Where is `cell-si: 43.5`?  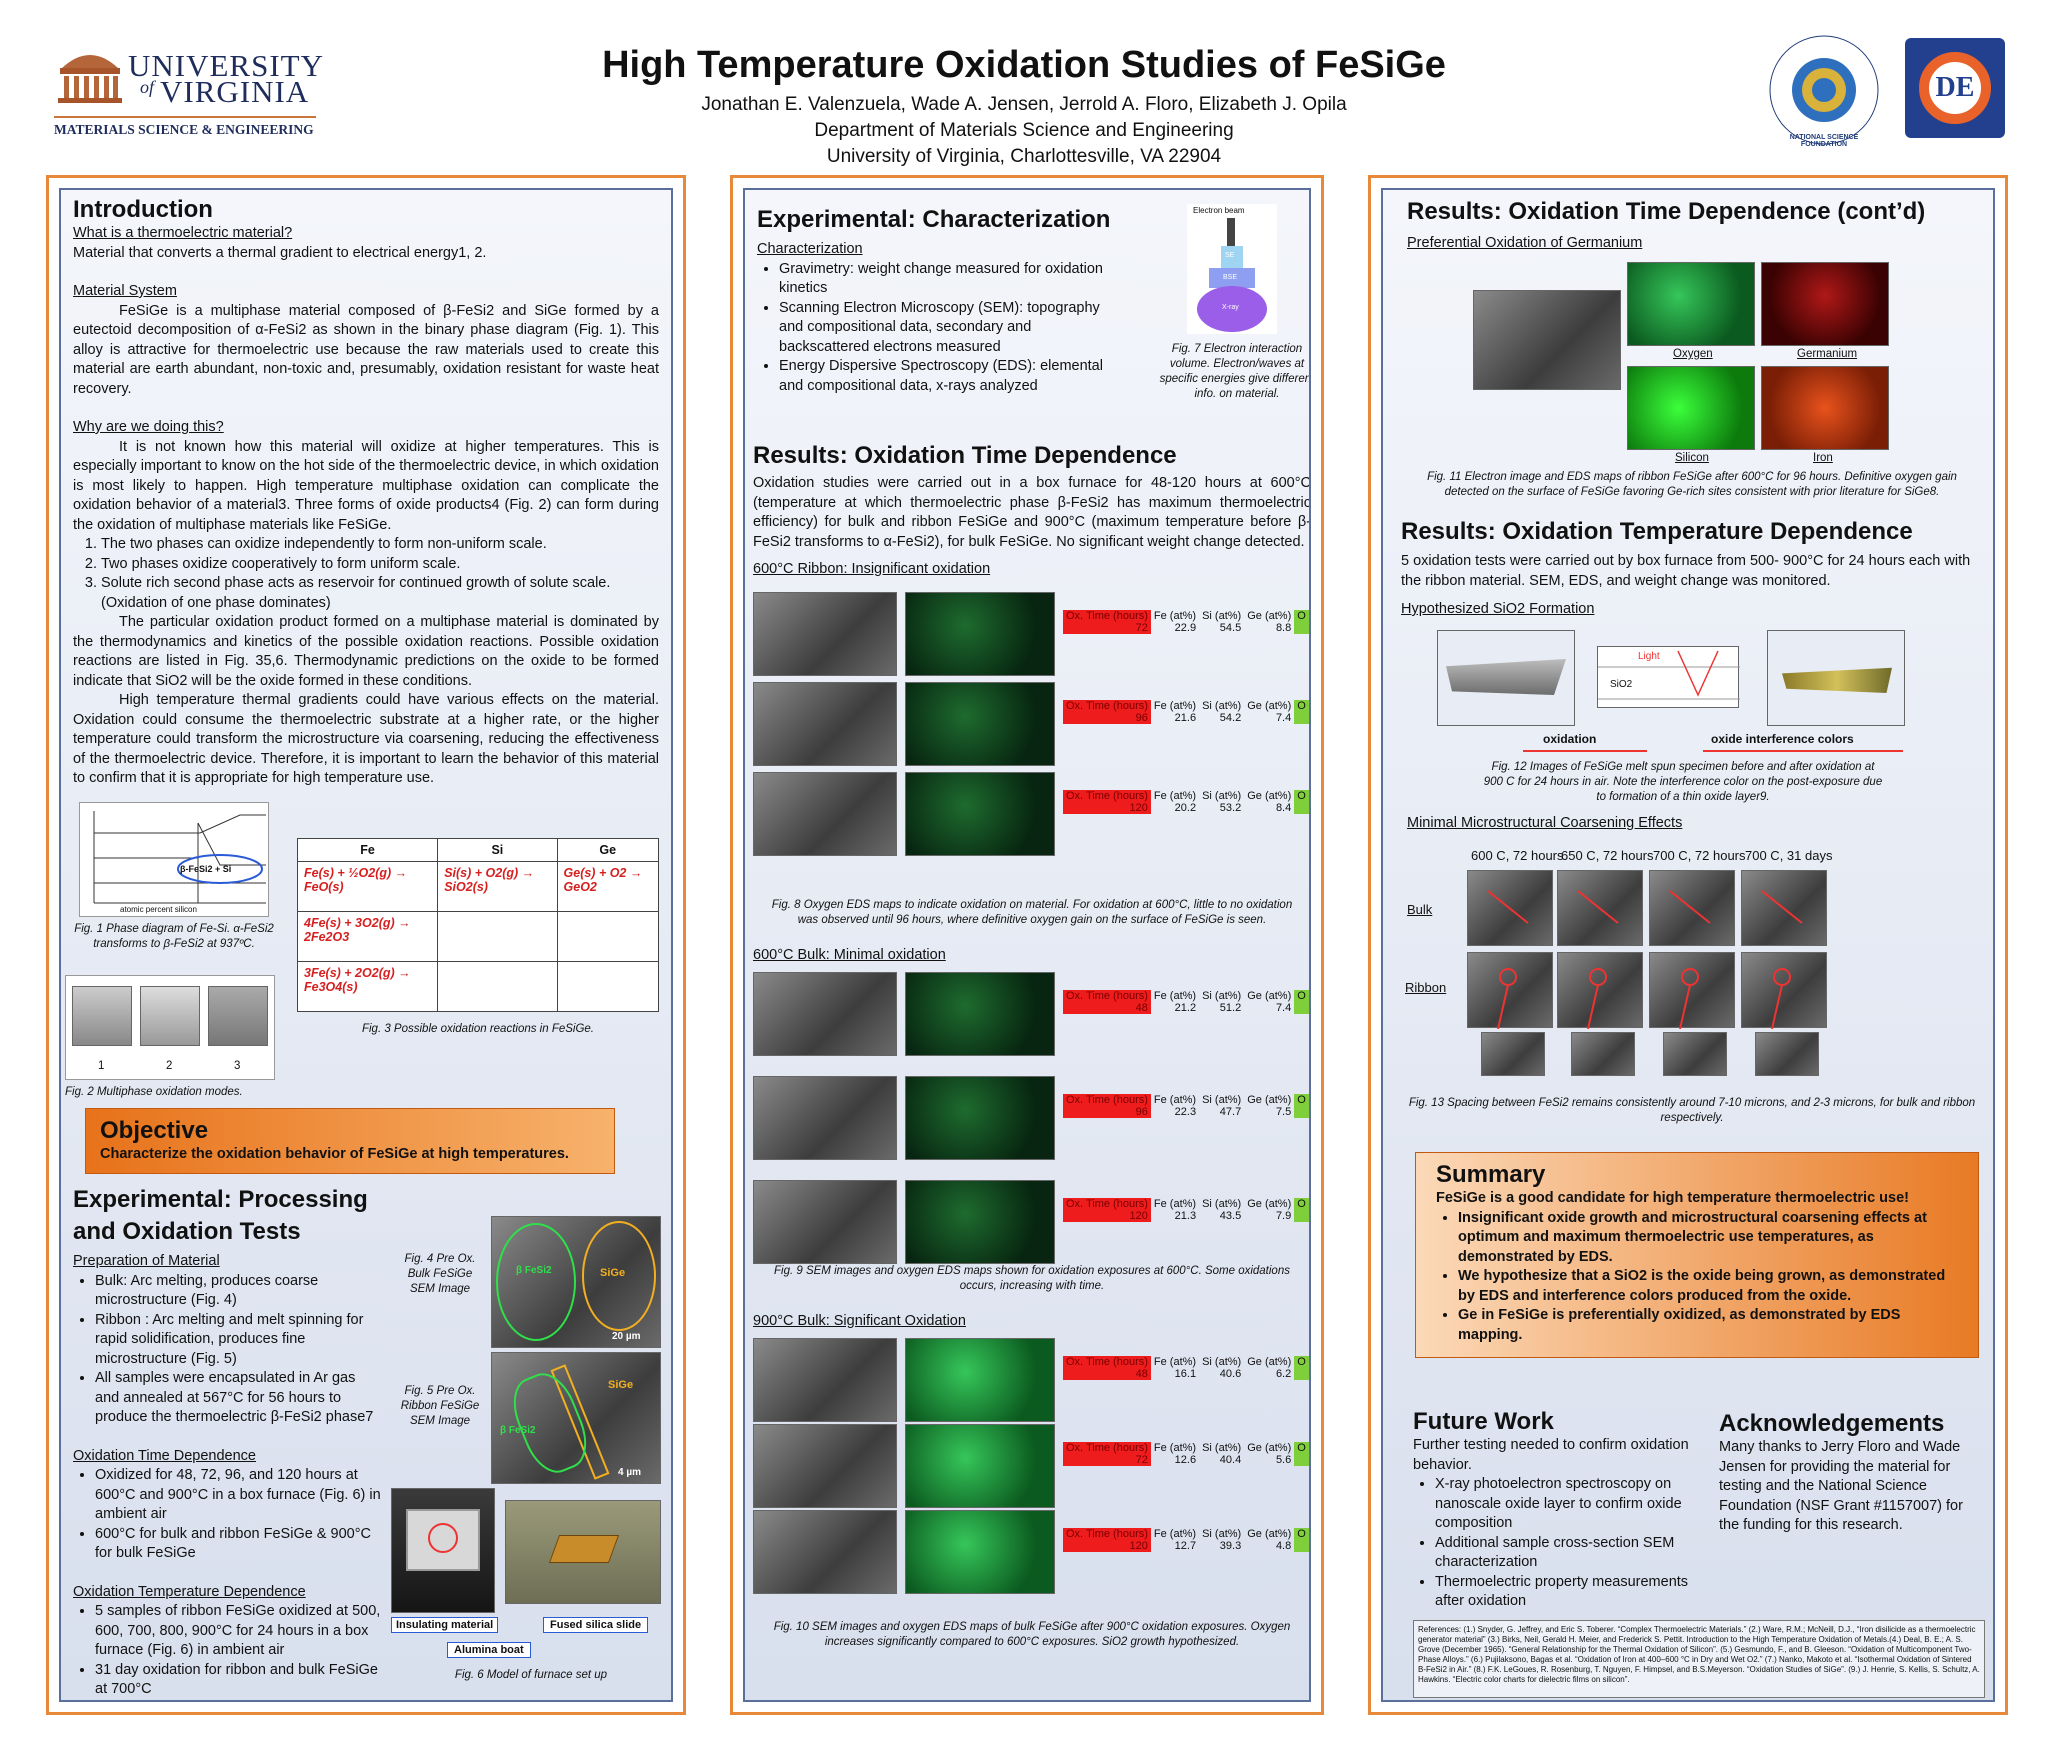 cell-si: 43.5 is located at coordinates (1230, 1216).